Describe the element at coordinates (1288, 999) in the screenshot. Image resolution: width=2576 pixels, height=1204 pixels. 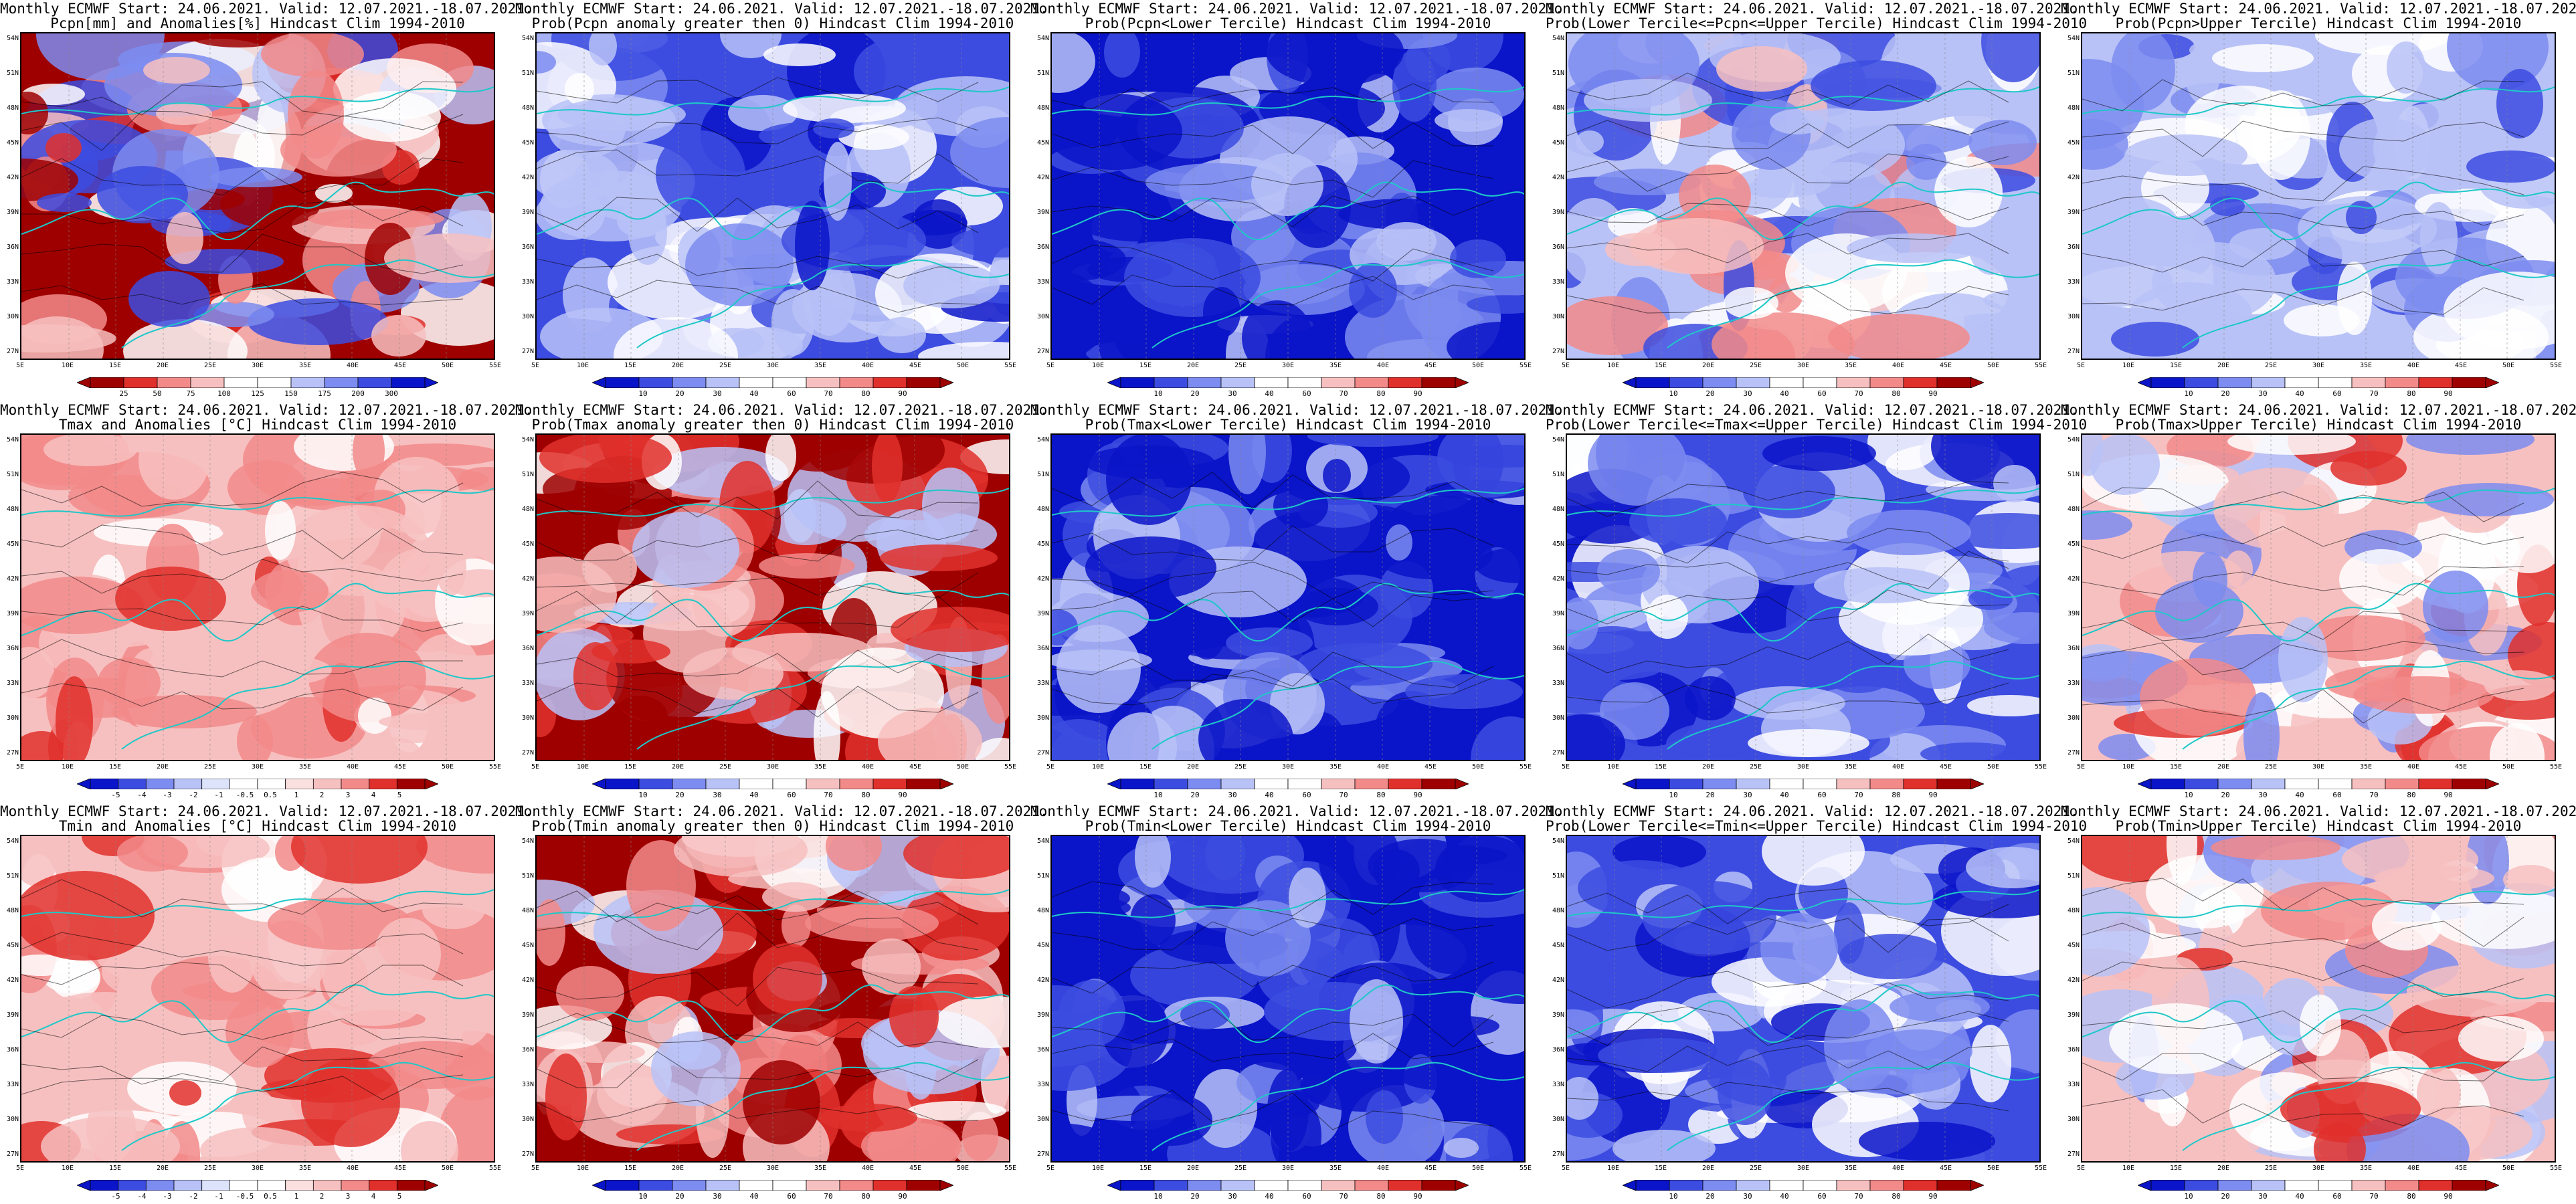
I see `forecast-map` at that location.